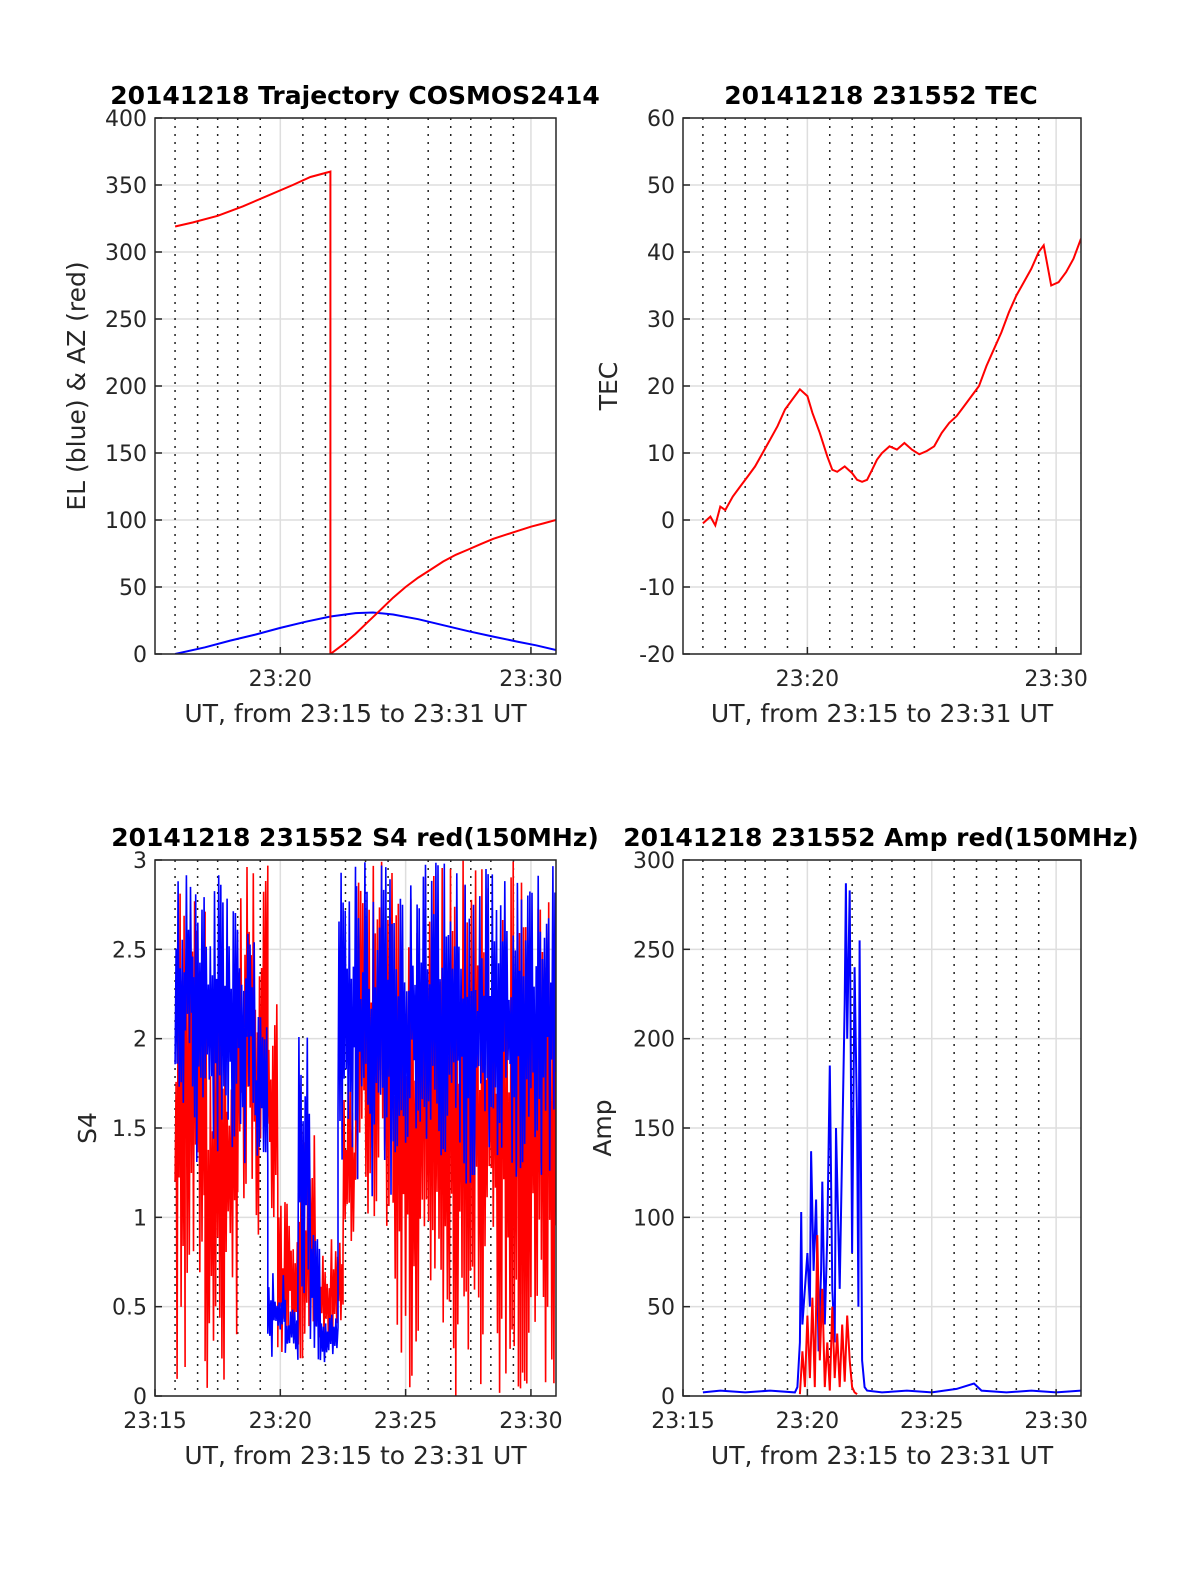  I want to click on tec-xlabel: UT, from 23:15 to 23:31 UT, so click(882, 713).